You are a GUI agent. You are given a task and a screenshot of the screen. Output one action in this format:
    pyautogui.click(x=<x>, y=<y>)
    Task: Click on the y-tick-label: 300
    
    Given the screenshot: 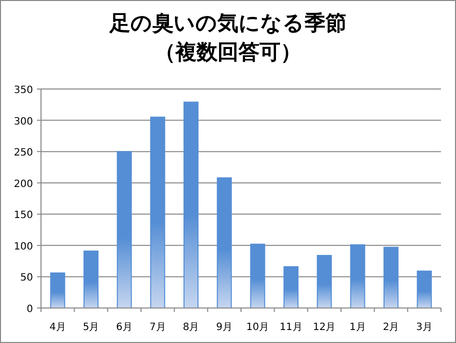 What is the action you would take?
    pyautogui.click(x=23, y=122)
    